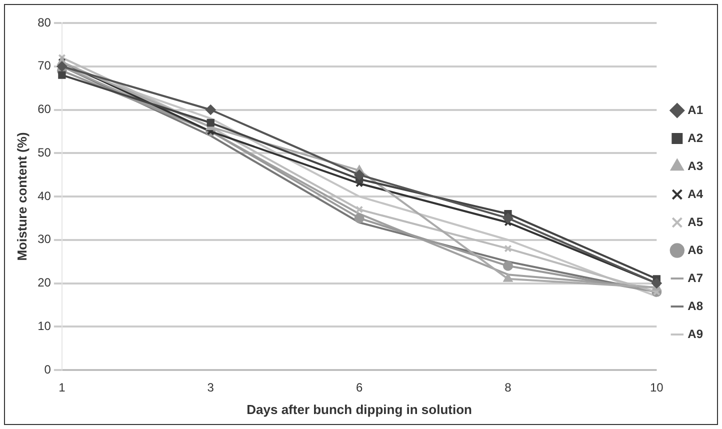 The width and height of the screenshot is (722, 429). I want to click on legend-label: A9, so click(696, 333).